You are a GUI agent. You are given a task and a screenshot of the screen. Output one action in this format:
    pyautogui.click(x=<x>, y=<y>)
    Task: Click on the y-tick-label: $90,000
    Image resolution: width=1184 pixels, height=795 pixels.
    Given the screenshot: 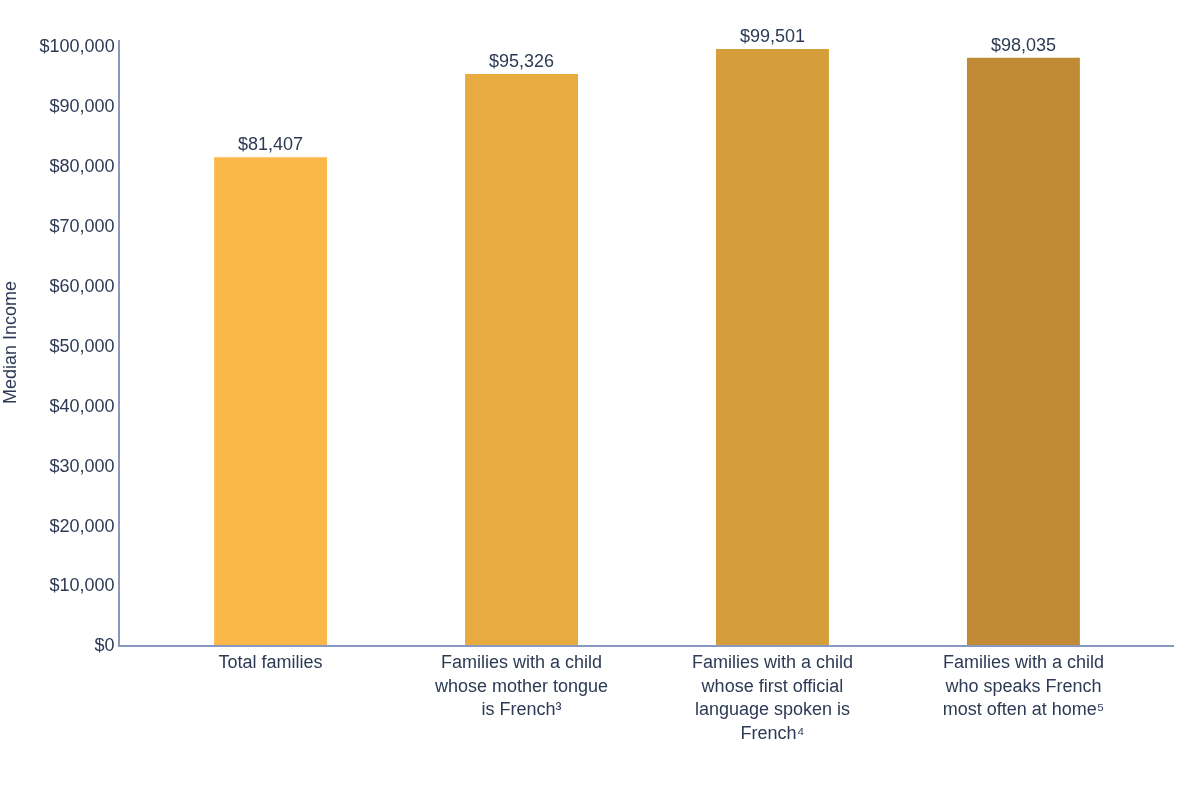 What is the action you would take?
    pyautogui.click(x=82, y=106)
    